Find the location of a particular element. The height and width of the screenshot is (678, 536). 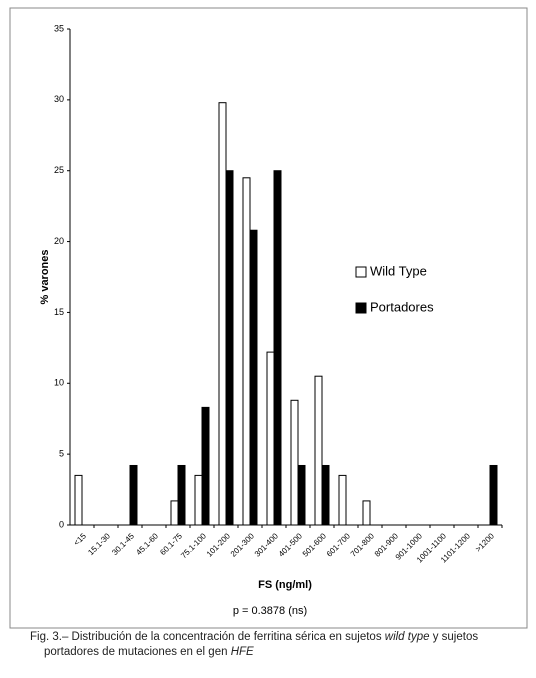

x-tick-label: 30.1-45 is located at coordinates (123, 544).